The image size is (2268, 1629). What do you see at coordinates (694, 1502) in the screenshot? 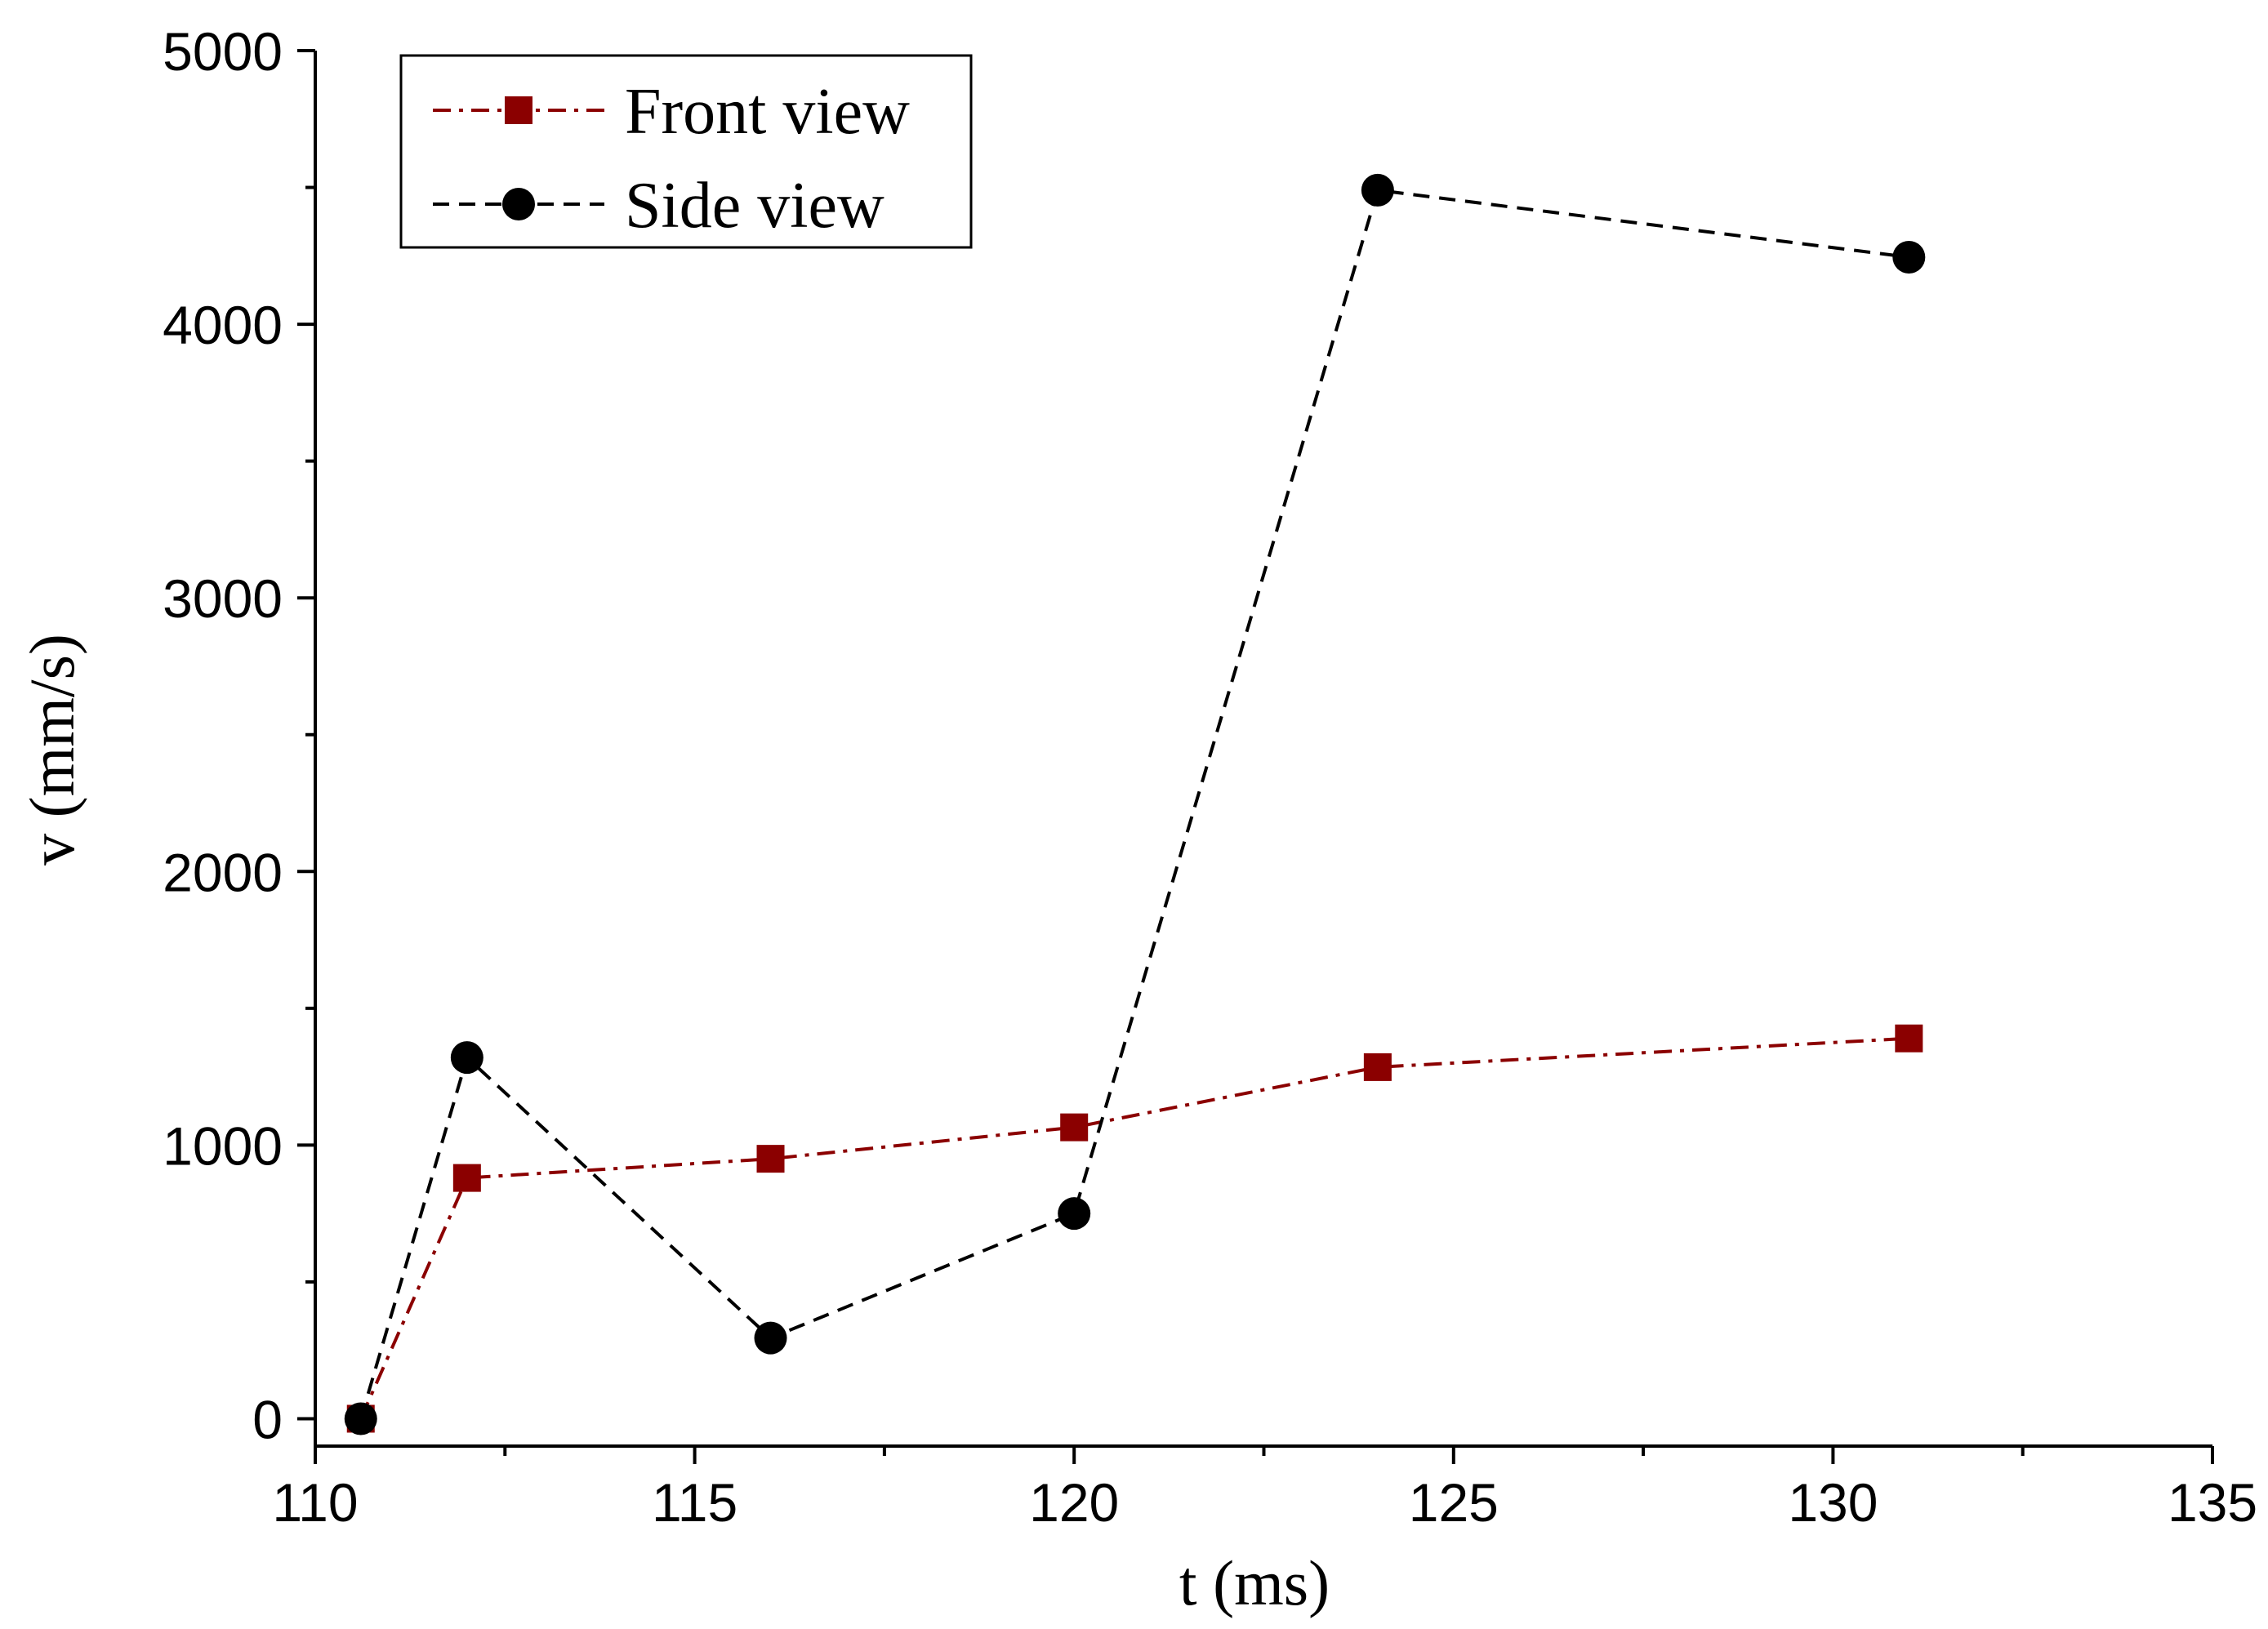
I see `x-tick-label: 115` at bounding box center [694, 1502].